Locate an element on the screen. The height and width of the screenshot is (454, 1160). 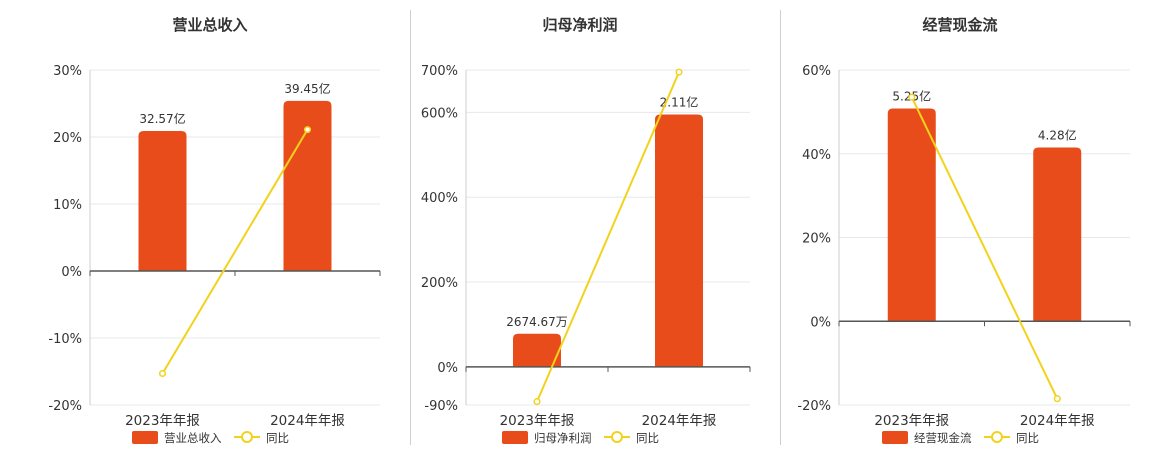
bar-data-label: 2674.67万 is located at coordinates (537, 322).